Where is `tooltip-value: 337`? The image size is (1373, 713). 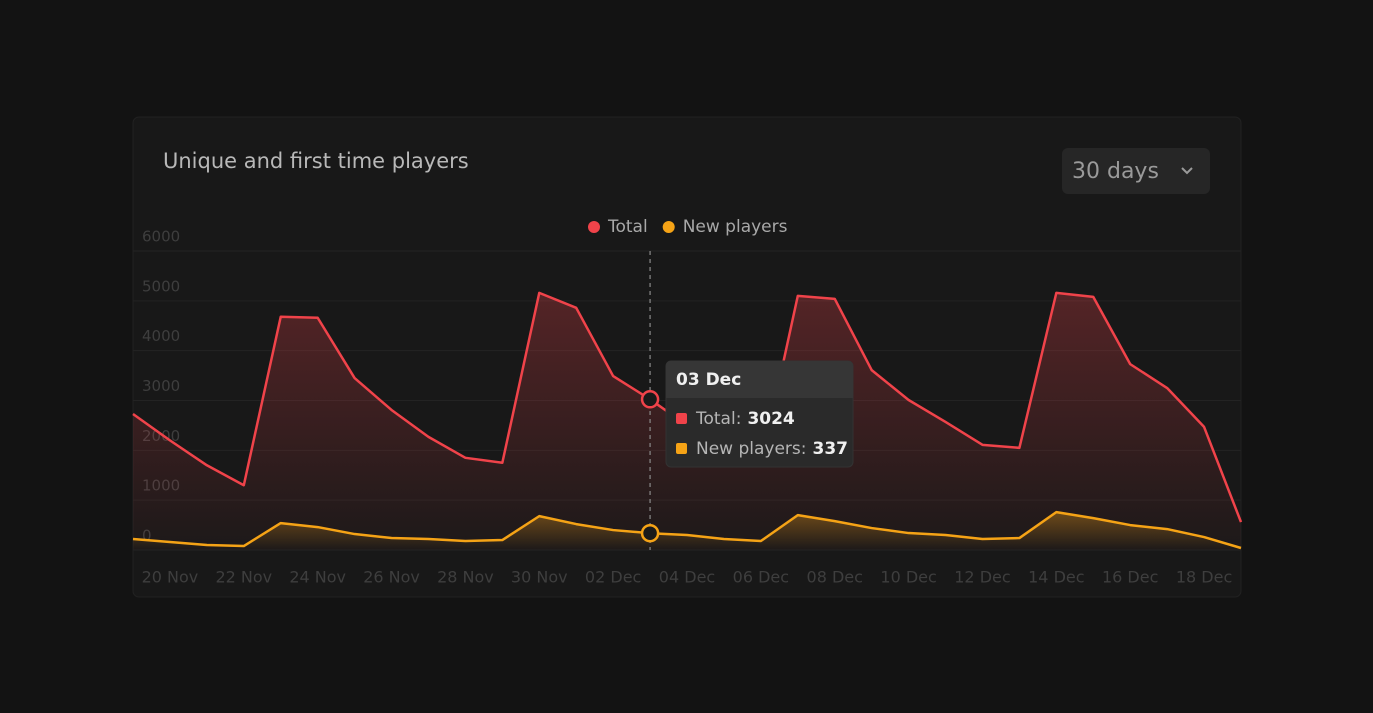 tooltip-value: 337 is located at coordinates (831, 449).